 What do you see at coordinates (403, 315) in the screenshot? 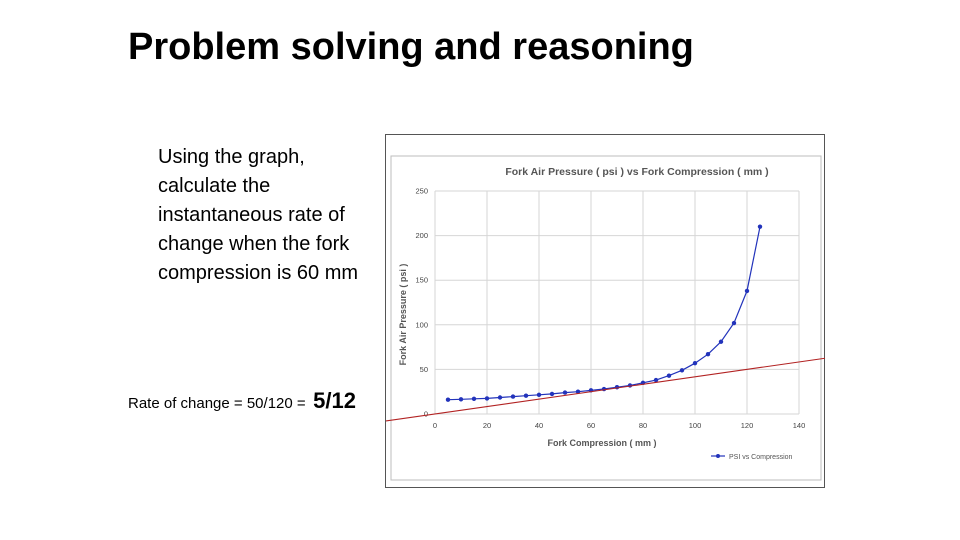
I see `y-axis-label: Fork Air Pressure ( psi )` at bounding box center [403, 315].